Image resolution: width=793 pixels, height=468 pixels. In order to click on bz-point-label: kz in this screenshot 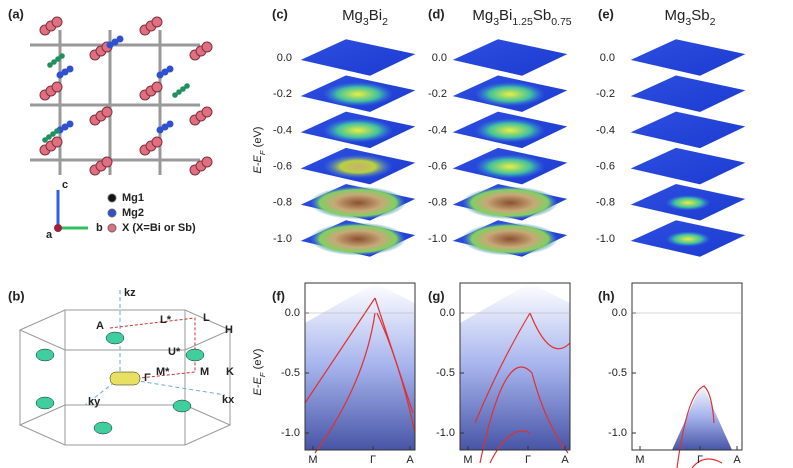, I will do `click(130, 293)`.